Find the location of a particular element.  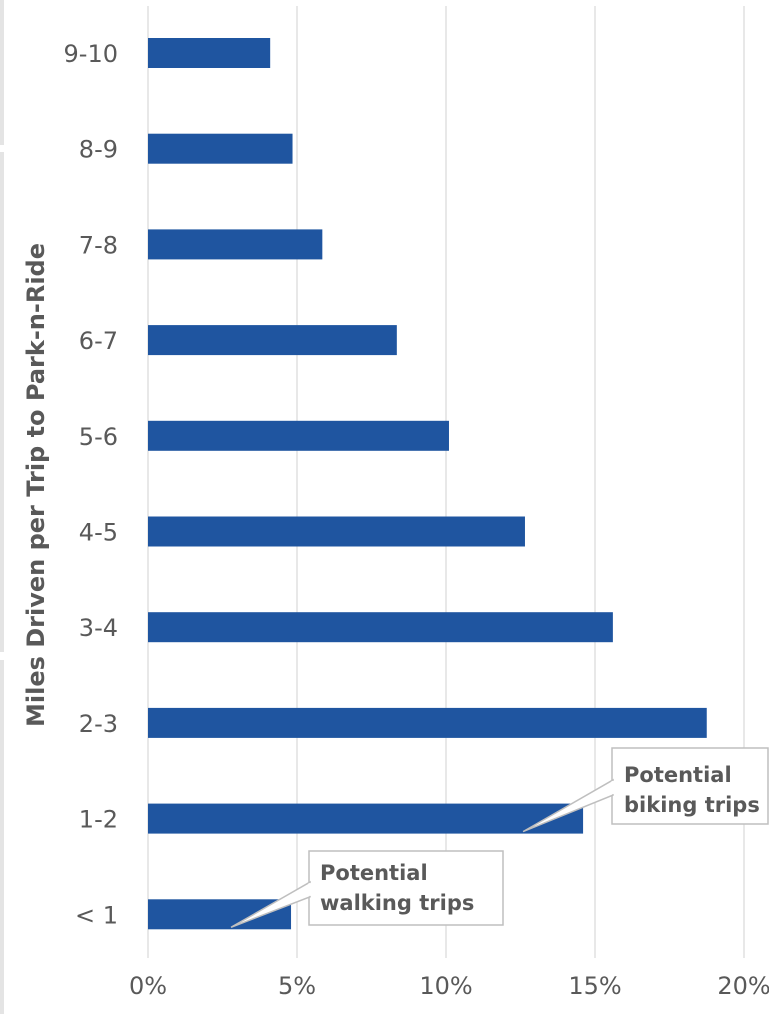

y-tick-label-1: < 1 is located at coordinates (96, 915).